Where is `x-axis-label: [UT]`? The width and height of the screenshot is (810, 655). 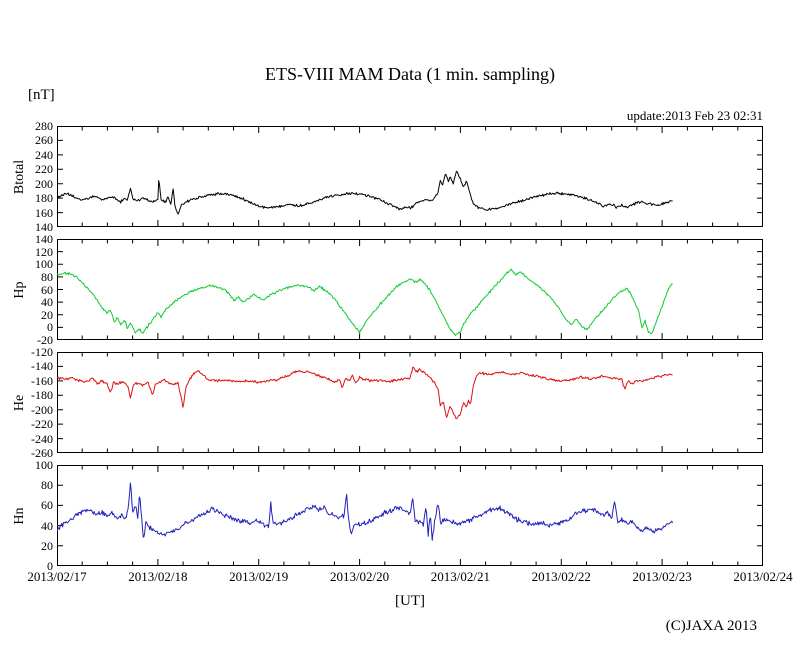 x-axis-label: [UT] is located at coordinates (410, 601).